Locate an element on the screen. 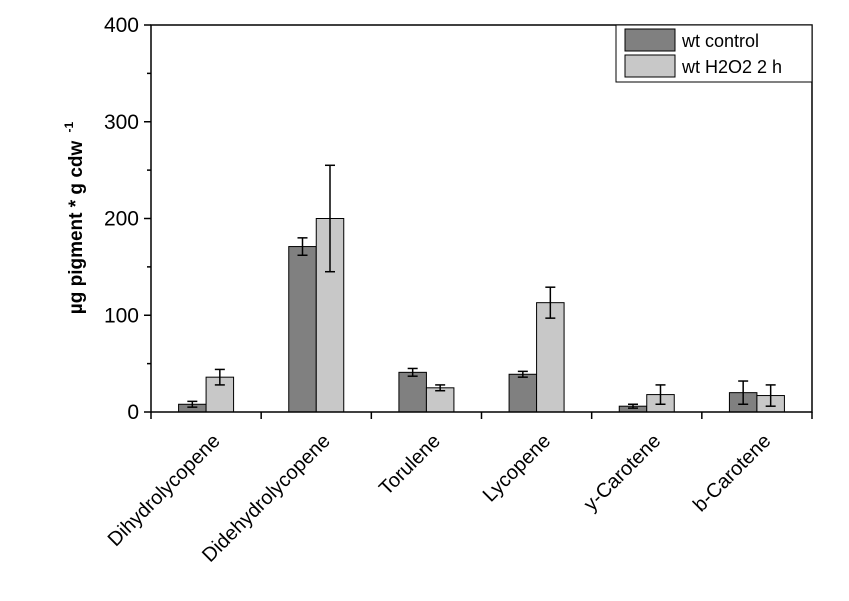  x-category-label: b-Carotene is located at coordinates (732, 473).